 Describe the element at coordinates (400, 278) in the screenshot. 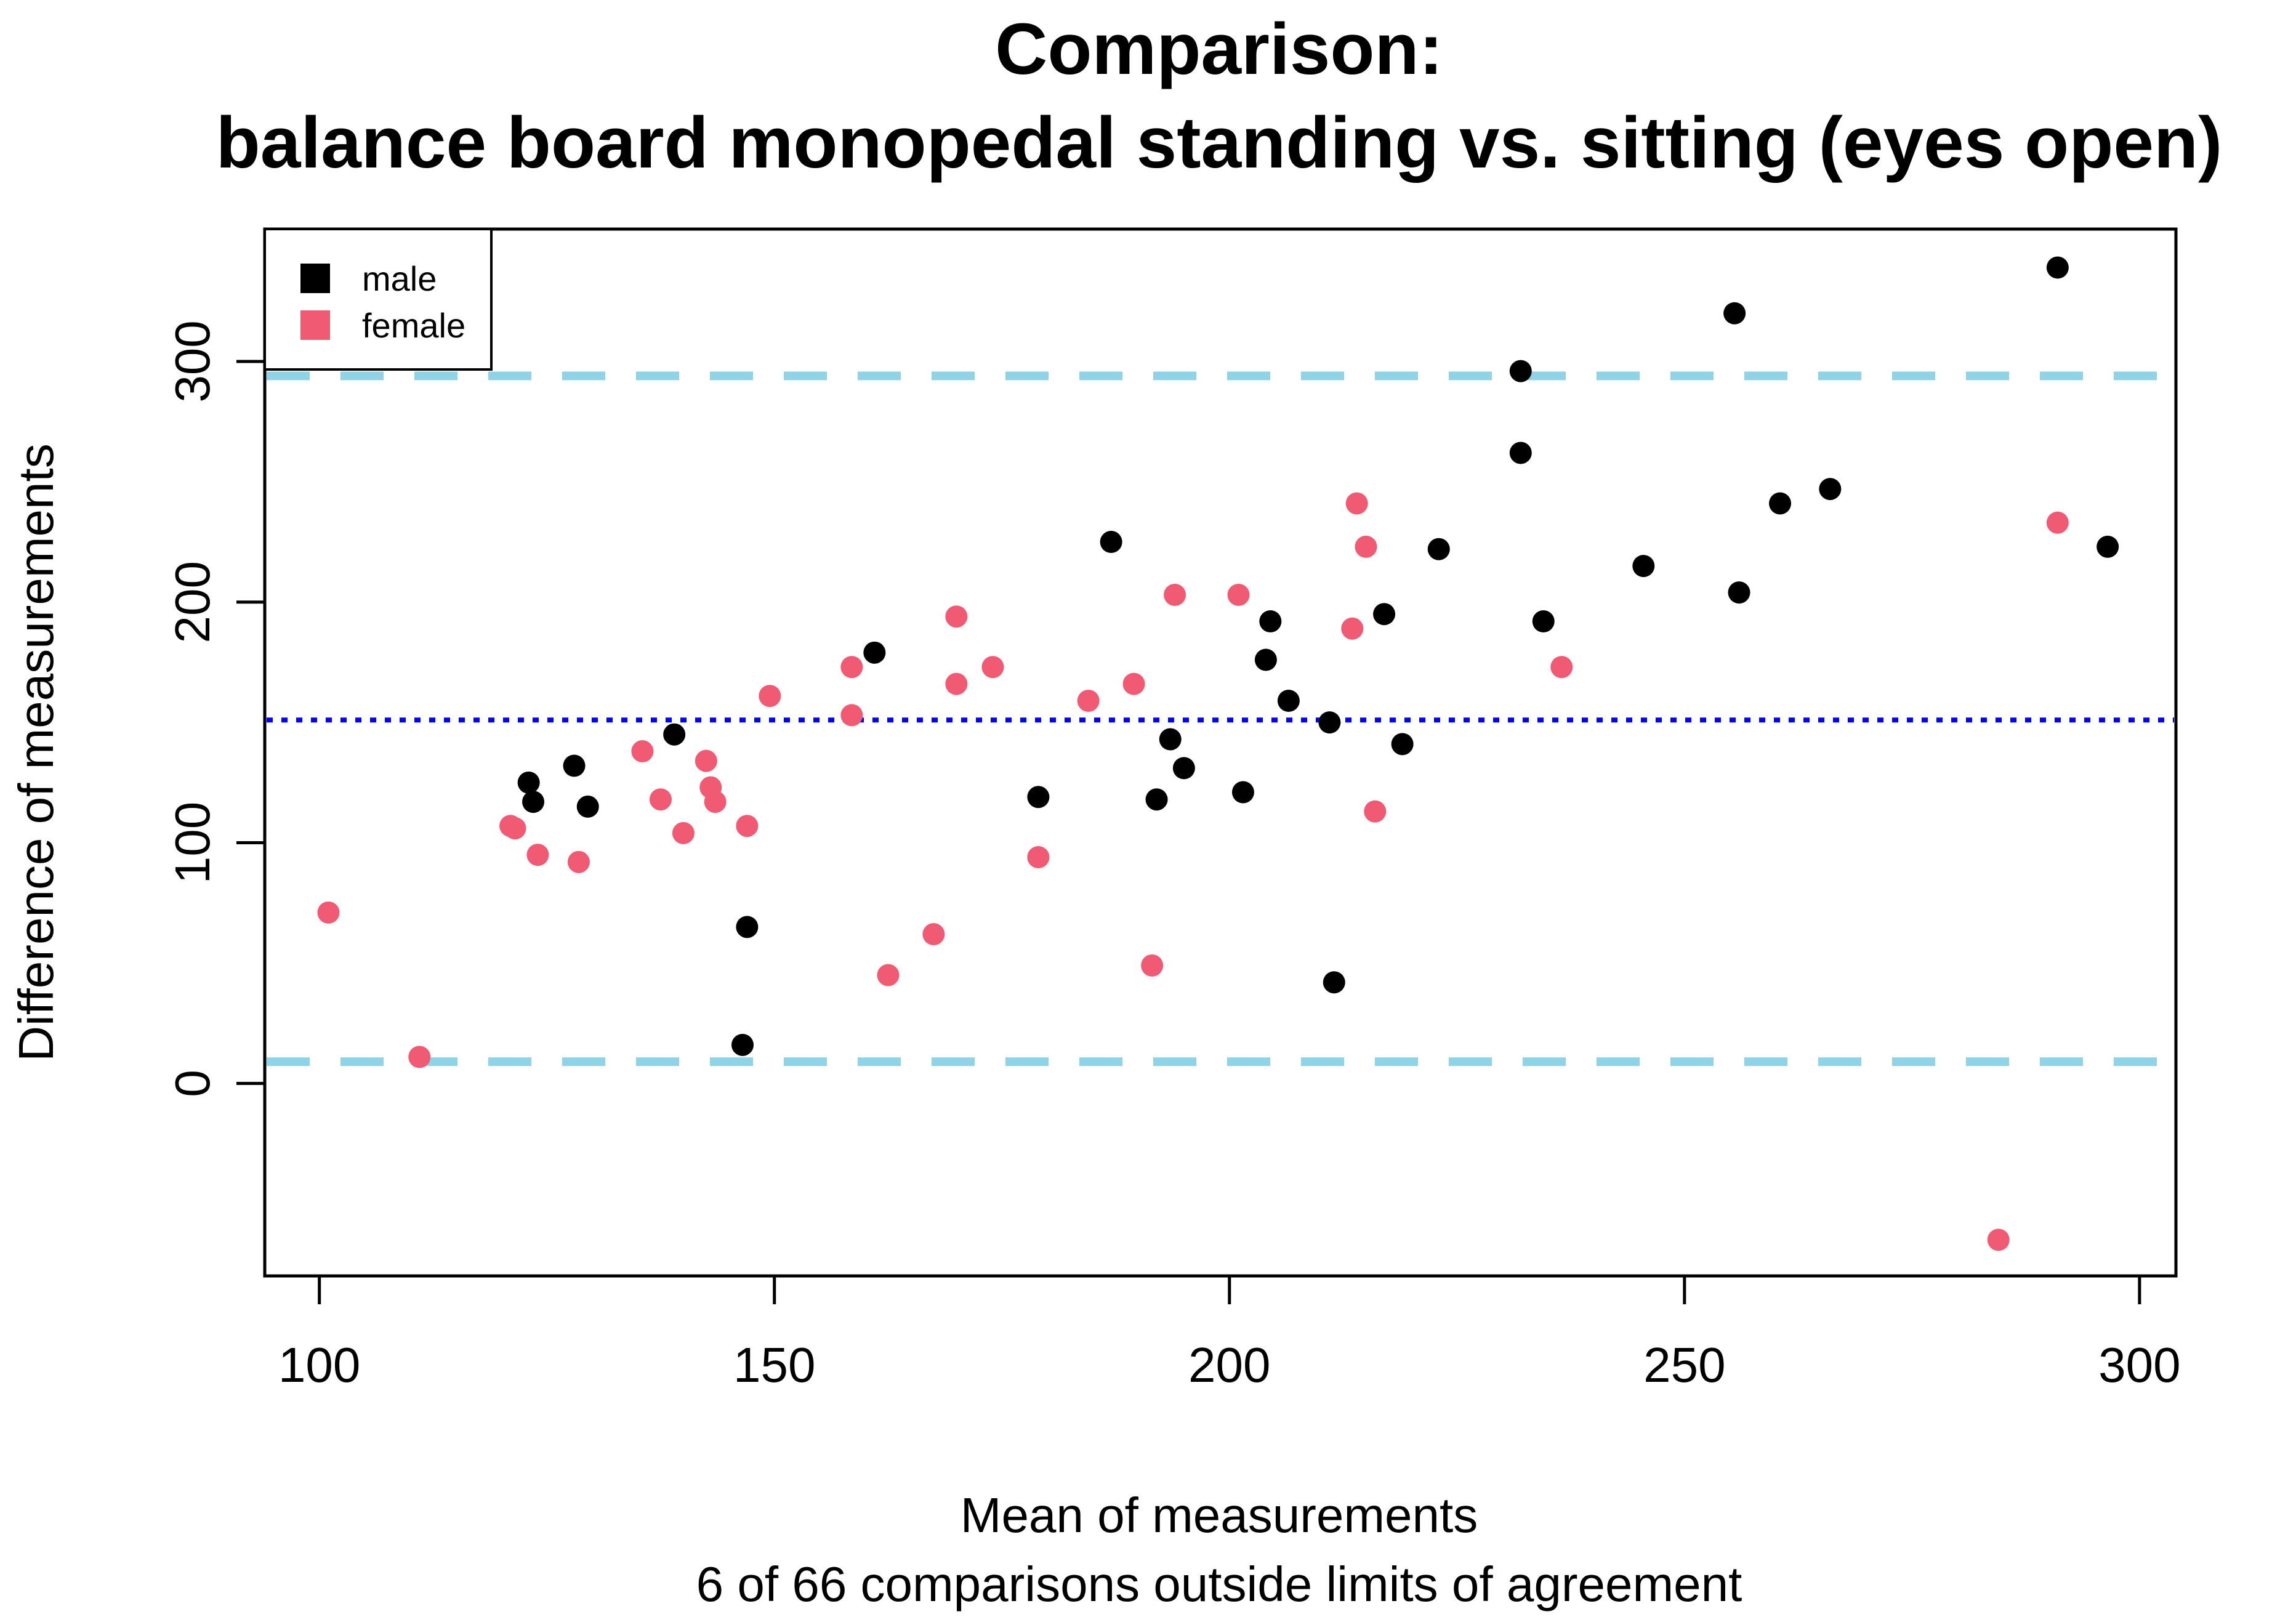

I see `legend-label-male: male` at that location.